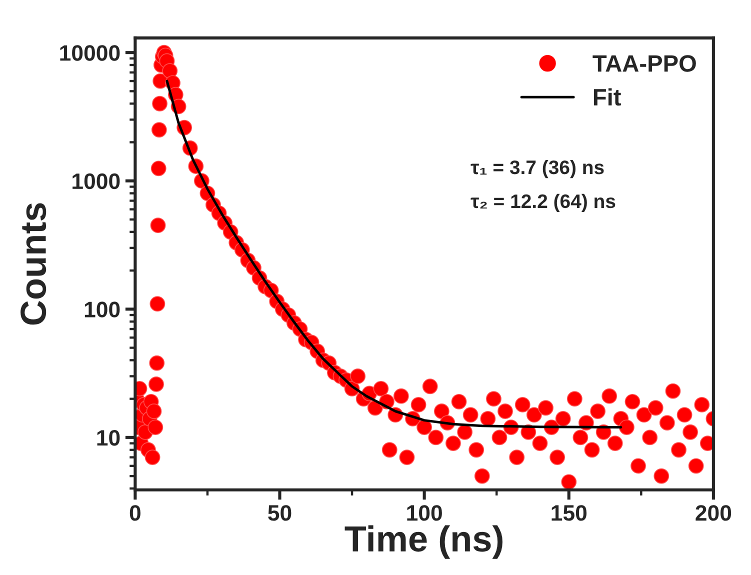  I want to click on x-tick-label: 200, so click(714, 513).